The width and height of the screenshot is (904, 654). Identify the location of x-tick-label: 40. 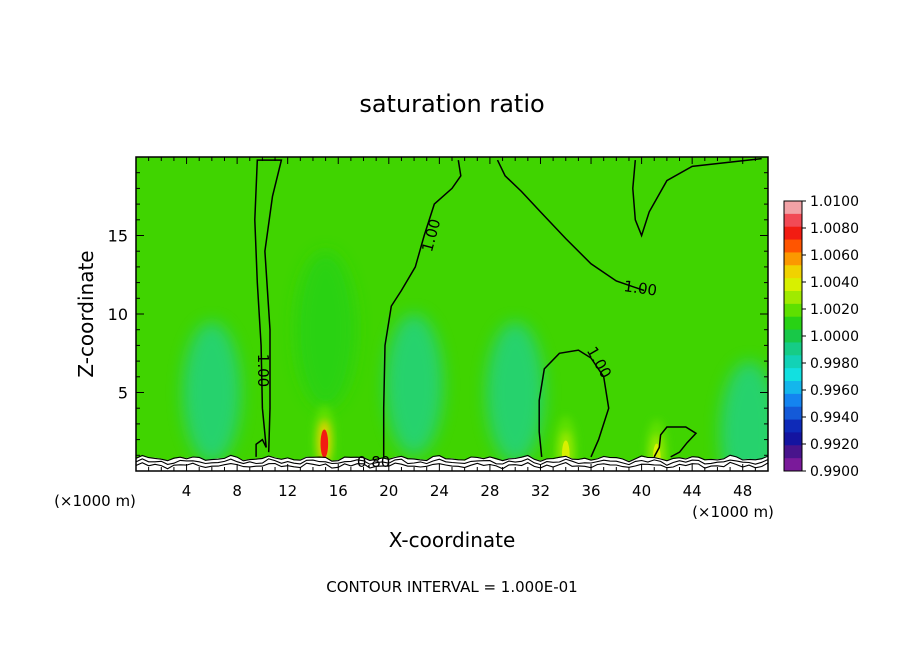
(641, 491).